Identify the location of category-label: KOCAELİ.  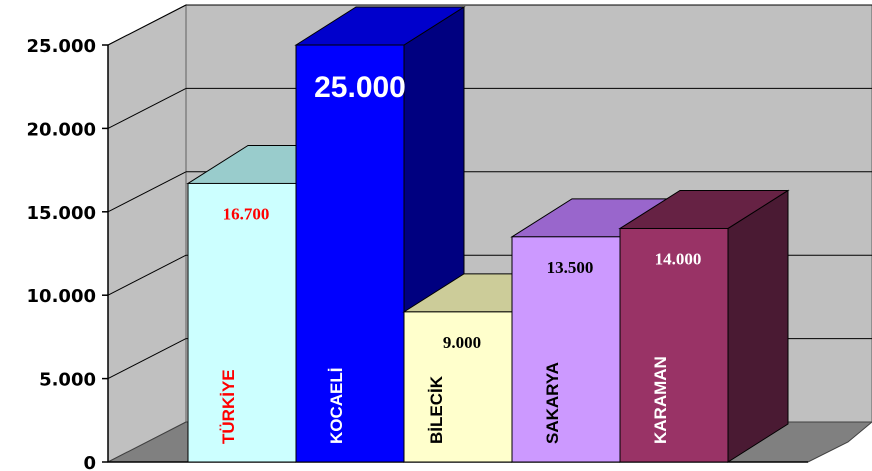
(336, 406).